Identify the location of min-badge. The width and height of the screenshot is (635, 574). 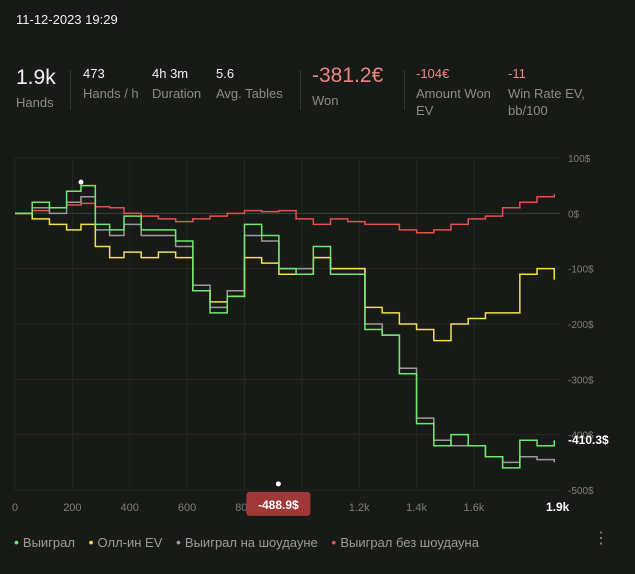
(278, 503).